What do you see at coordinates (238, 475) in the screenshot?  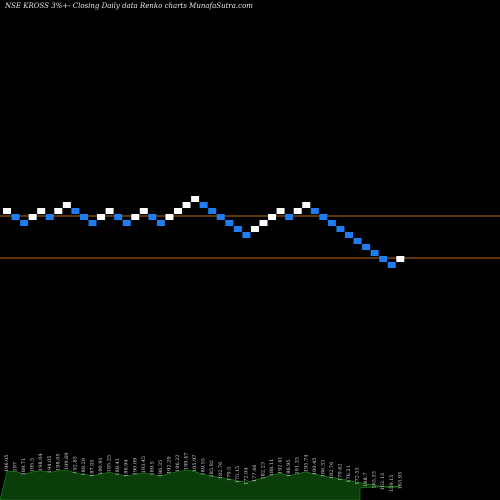 I see `volume-label: 175.15` at bounding box center [238, 475].